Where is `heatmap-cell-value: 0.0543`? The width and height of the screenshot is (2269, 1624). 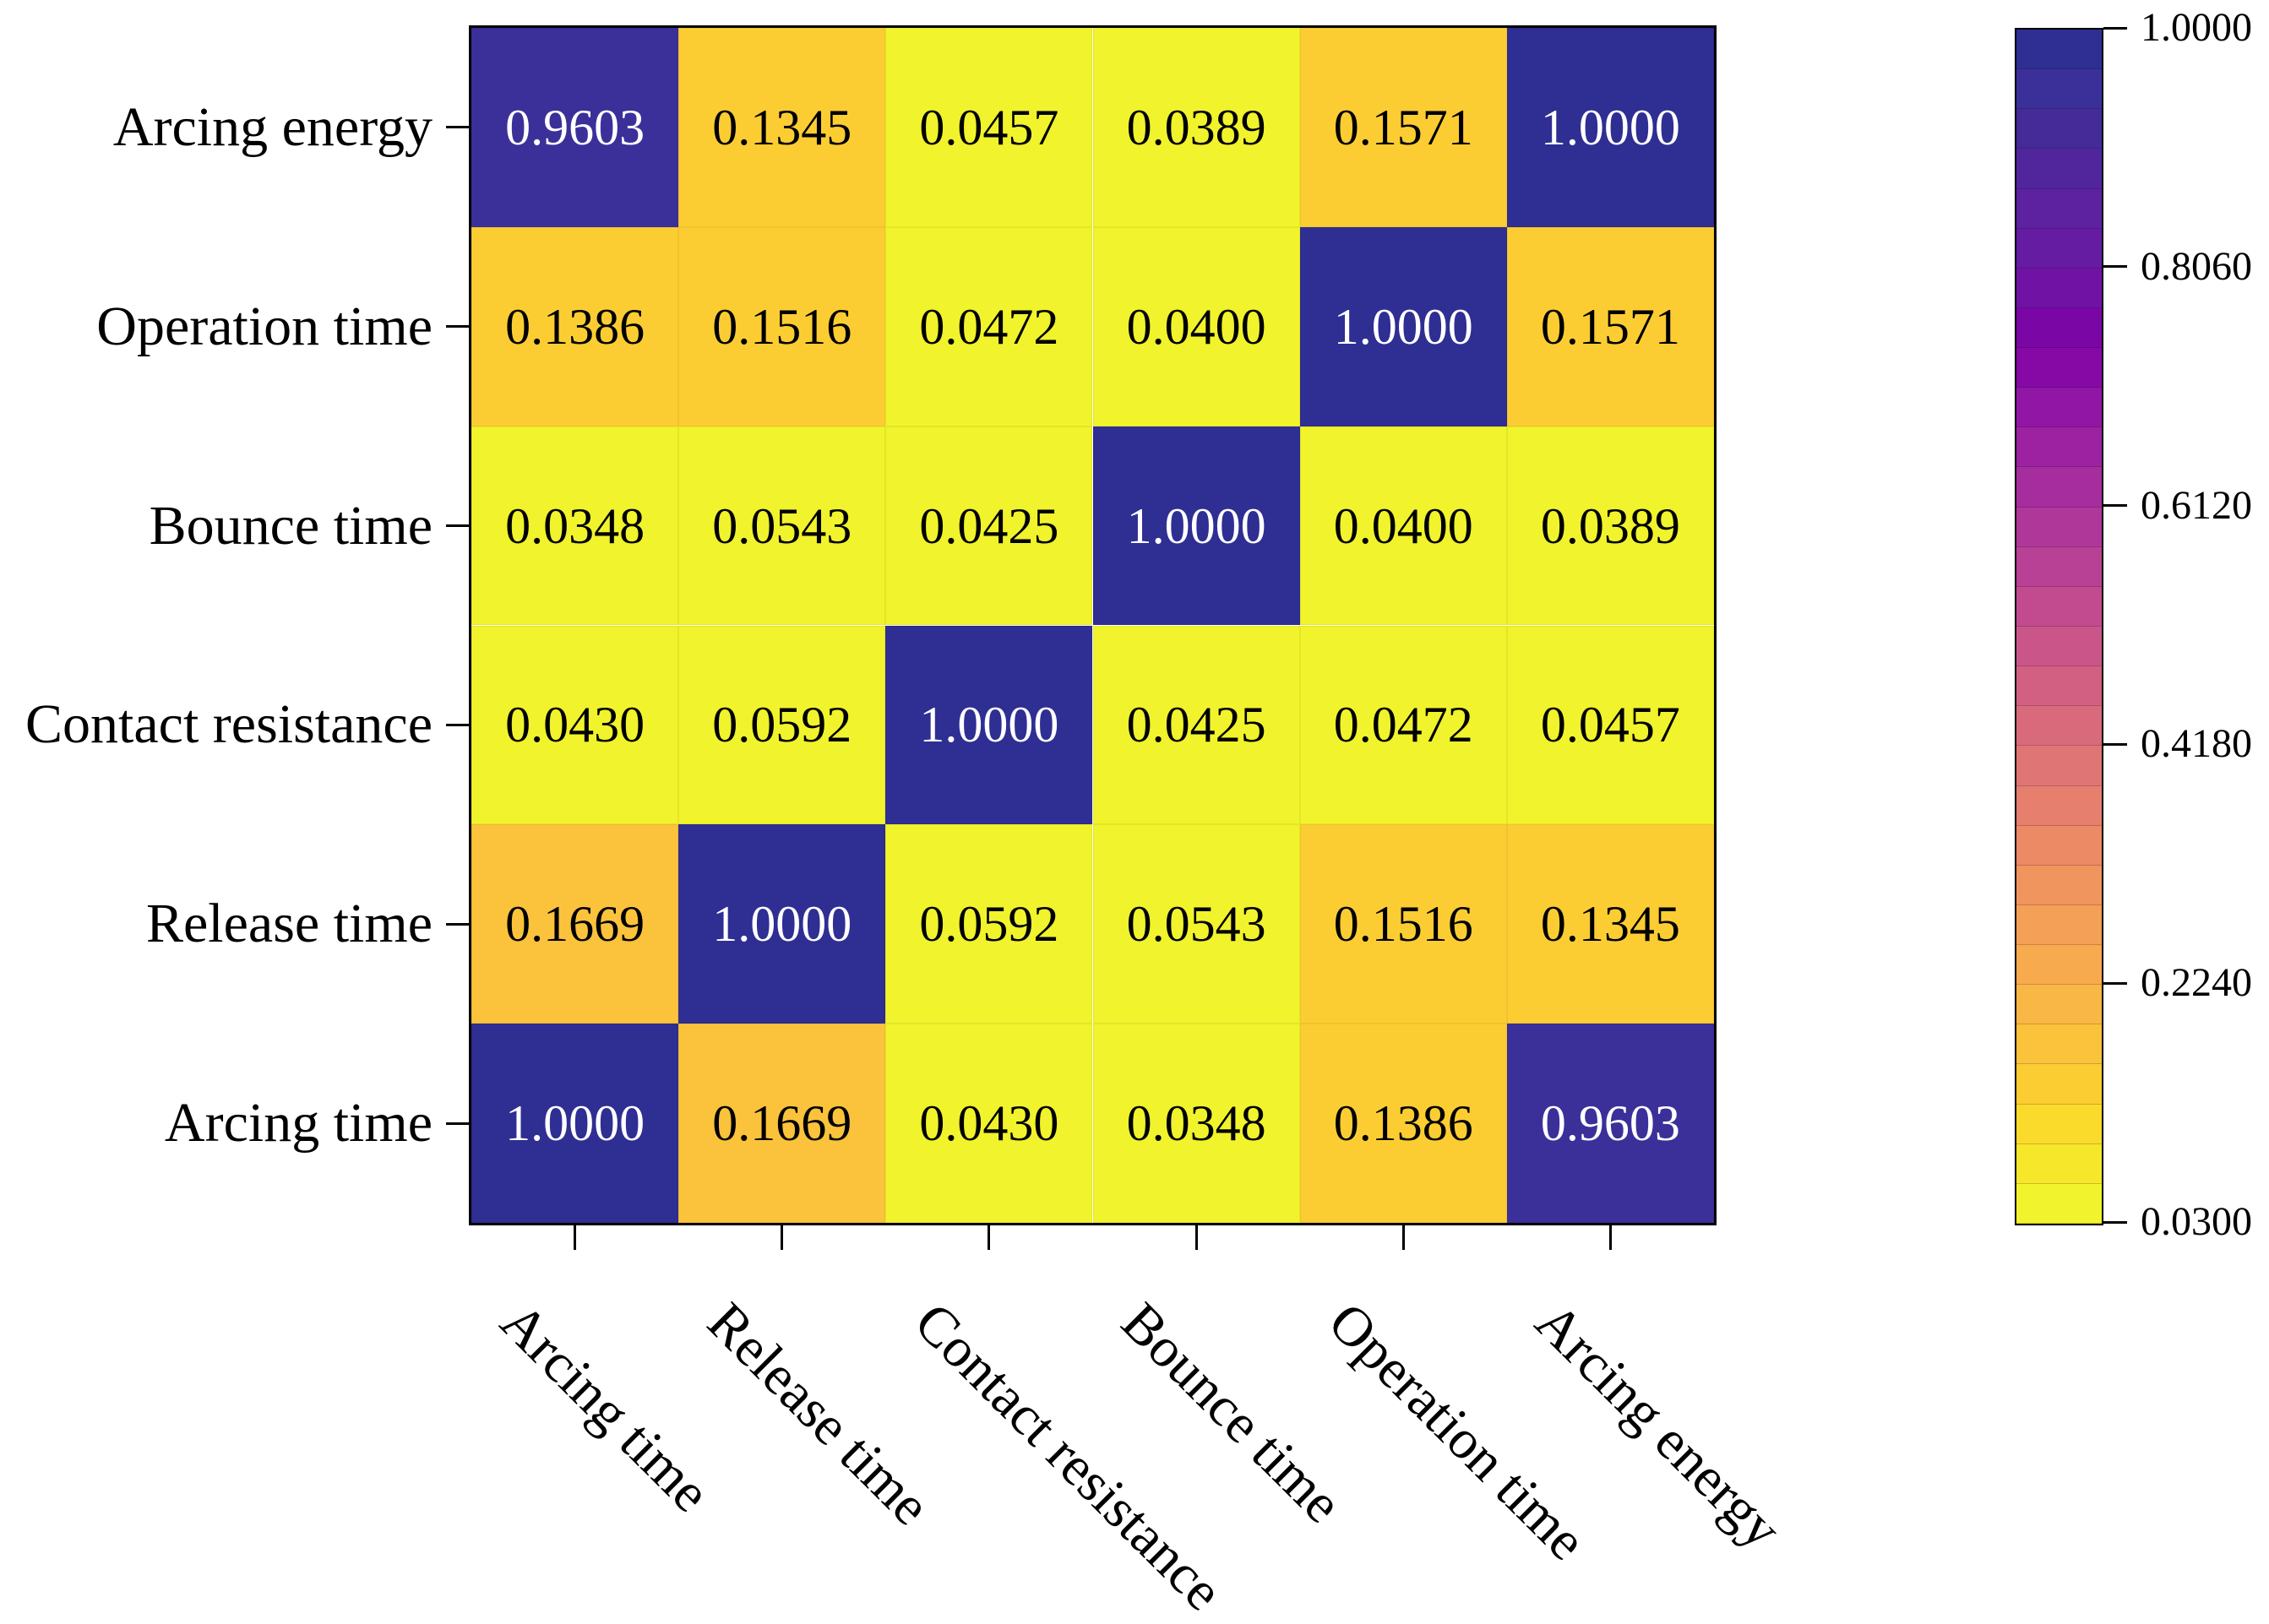 heatmap-cell-value: 0.0543 is located at coordinates (782, 525).